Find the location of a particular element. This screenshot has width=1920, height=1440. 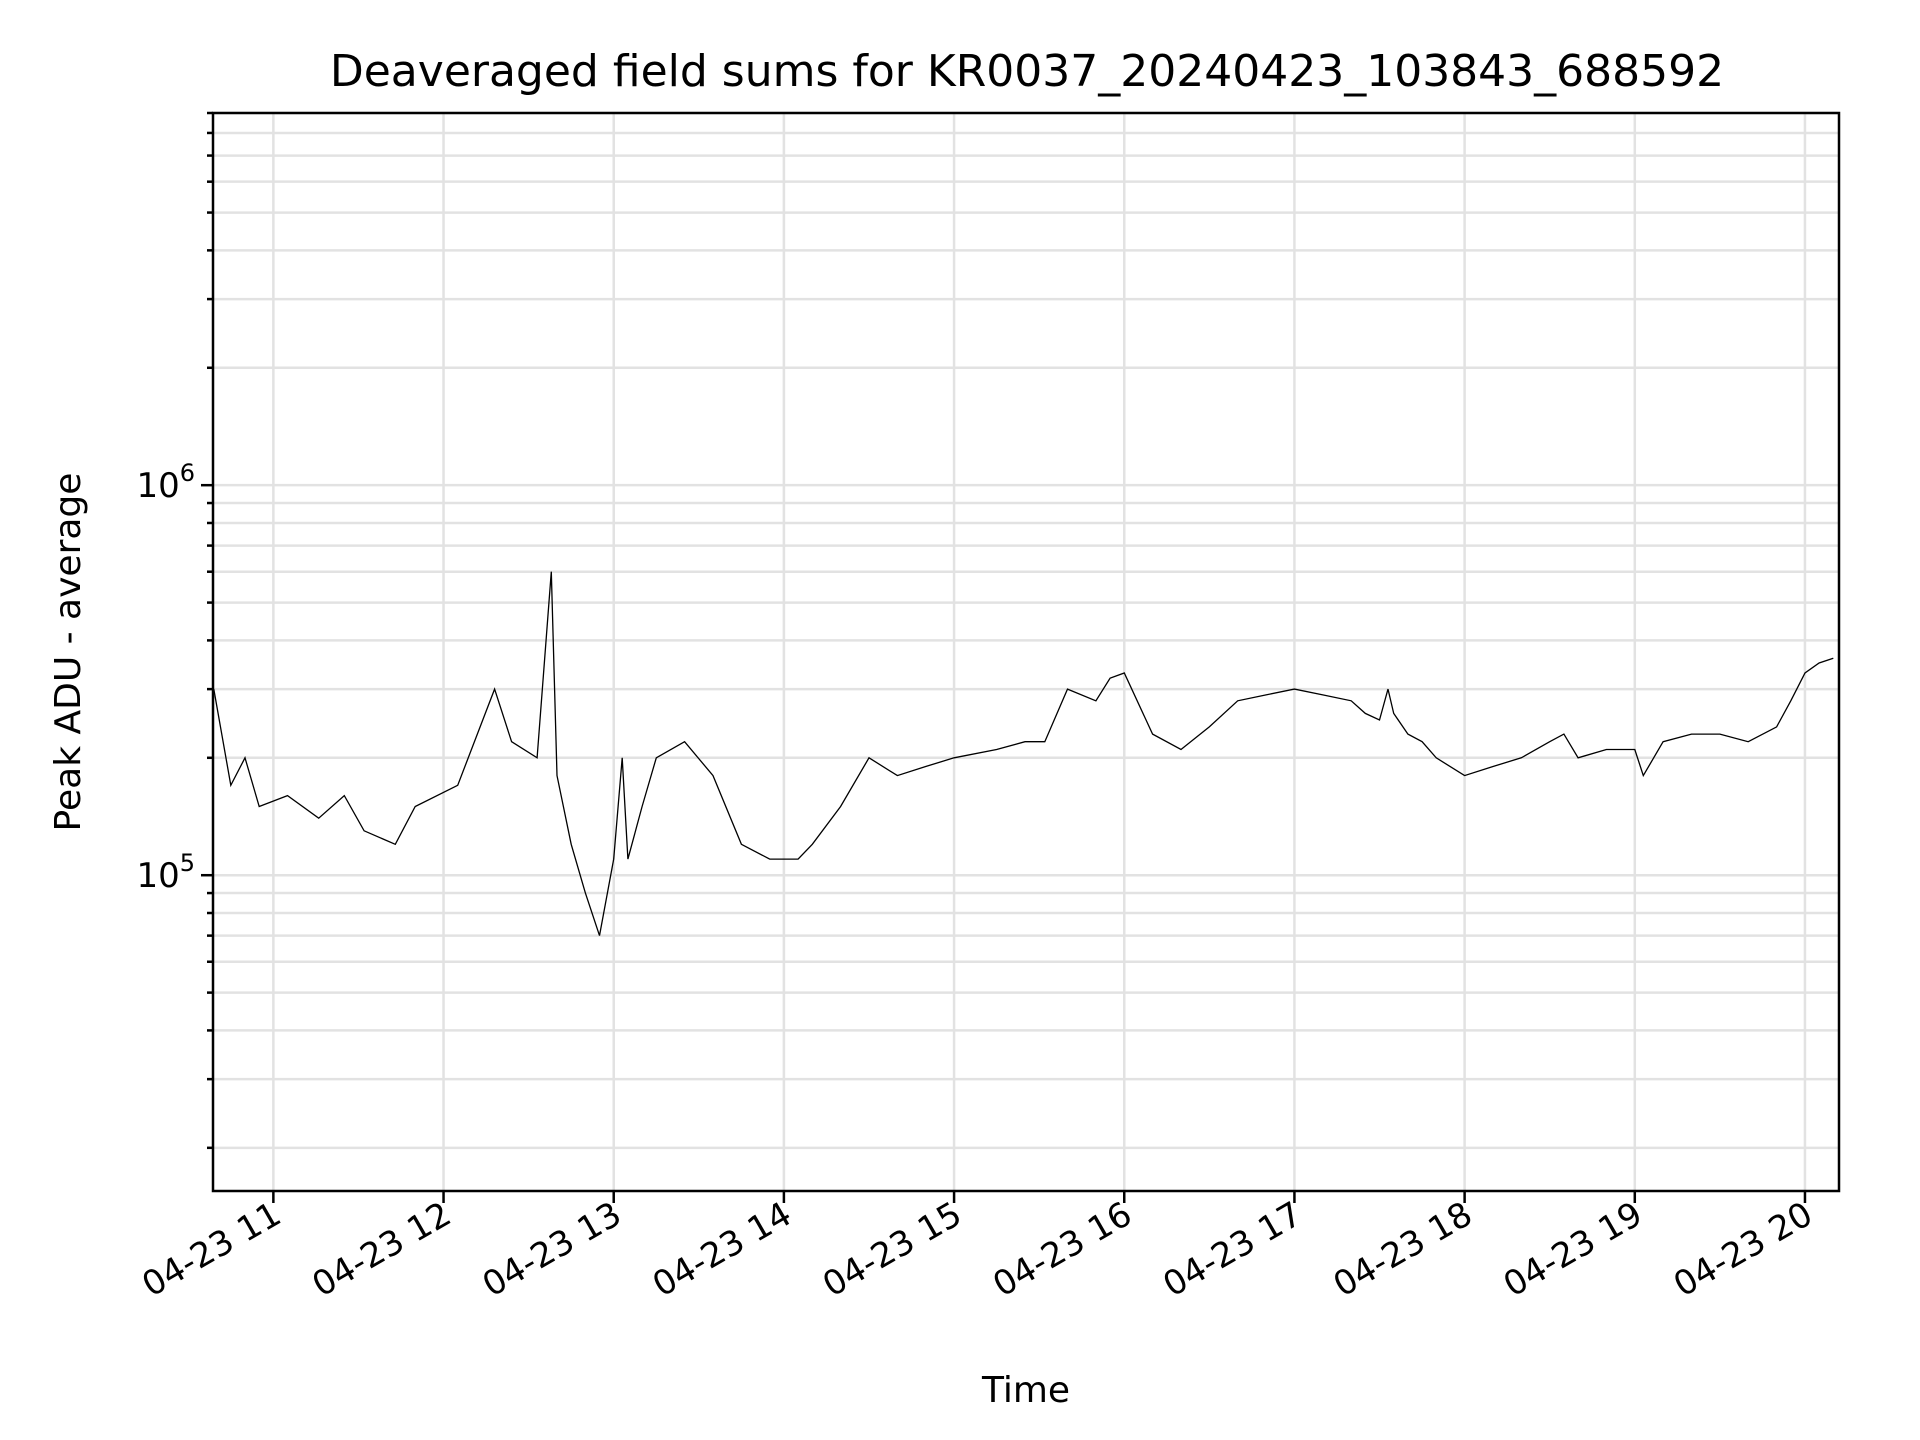

y-tick-exponent: 5 is located at coordinates (187, 863).